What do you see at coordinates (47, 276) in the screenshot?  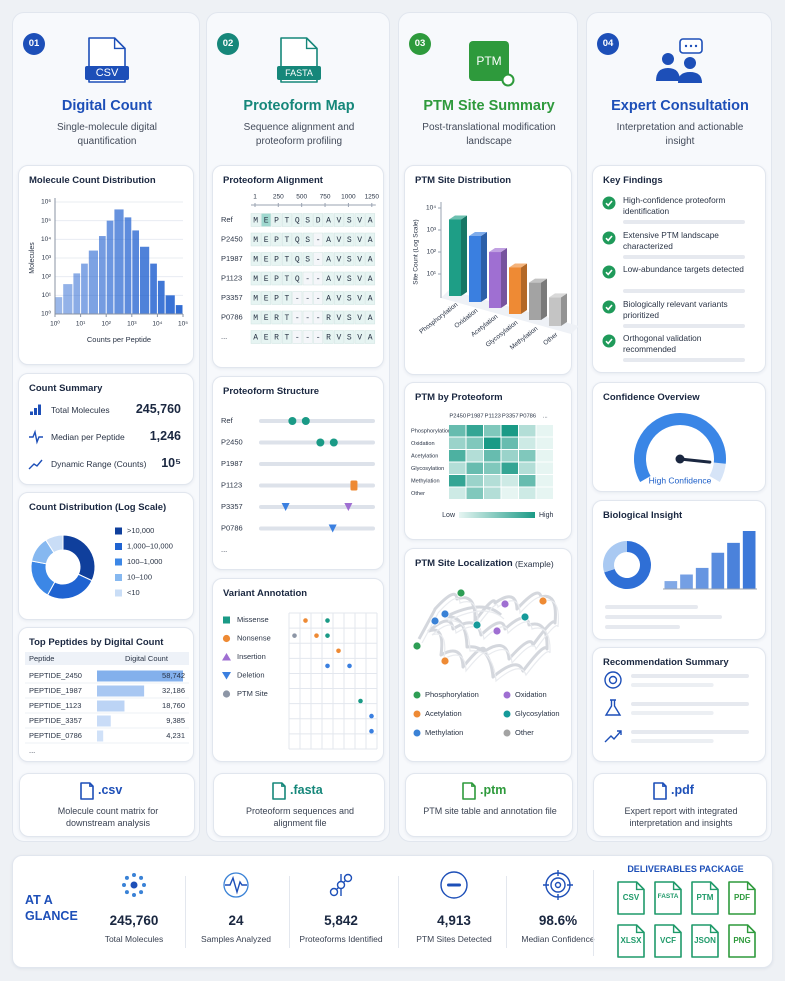 I see `y-tick-label: 10²` at bounding box center [47, 276].